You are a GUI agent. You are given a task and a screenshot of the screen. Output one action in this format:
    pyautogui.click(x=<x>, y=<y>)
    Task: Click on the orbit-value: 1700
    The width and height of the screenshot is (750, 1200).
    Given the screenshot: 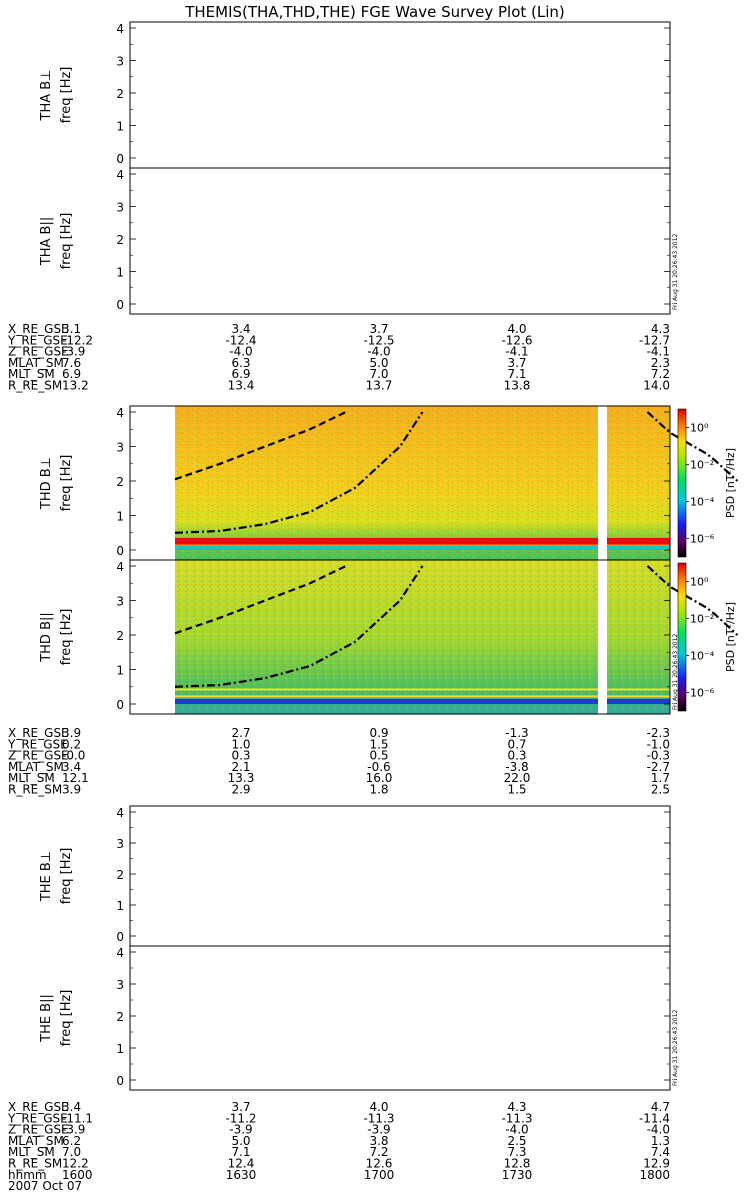 What is the action you would take?
    pyautogui.click(x=379, y=1175)
    